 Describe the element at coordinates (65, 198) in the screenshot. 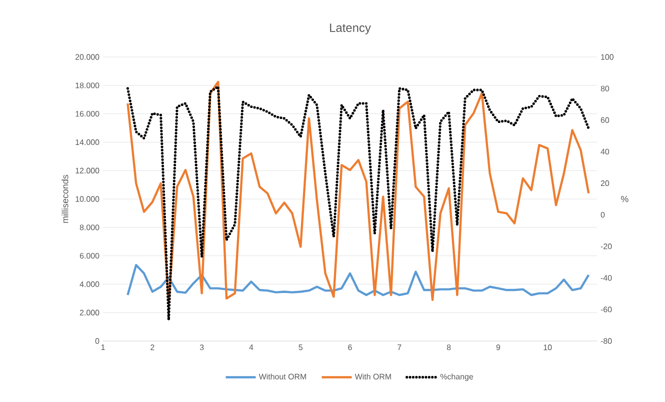

I see `y-axis-title: milliseconds` at that location.